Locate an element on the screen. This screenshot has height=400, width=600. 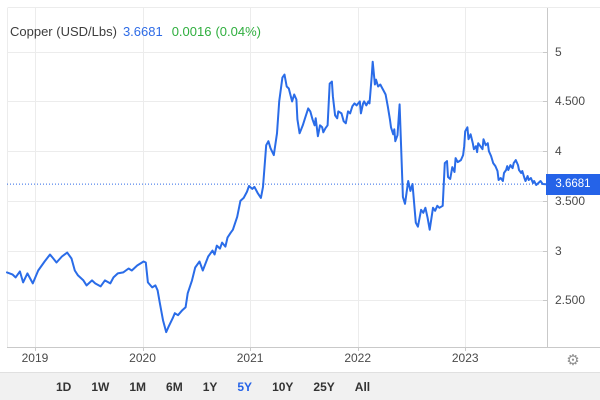
y-axis-label-3: 3 is located at coordinates (558, 250).